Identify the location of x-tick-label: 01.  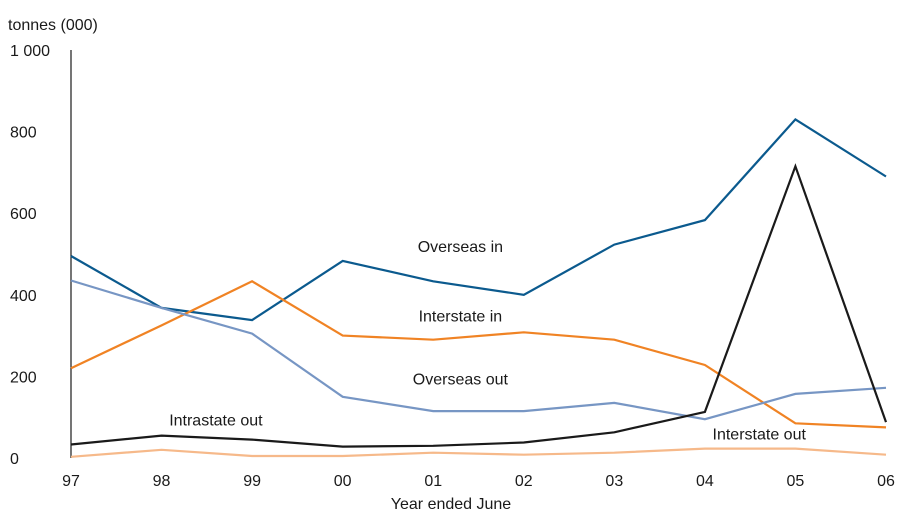
(433, 481).